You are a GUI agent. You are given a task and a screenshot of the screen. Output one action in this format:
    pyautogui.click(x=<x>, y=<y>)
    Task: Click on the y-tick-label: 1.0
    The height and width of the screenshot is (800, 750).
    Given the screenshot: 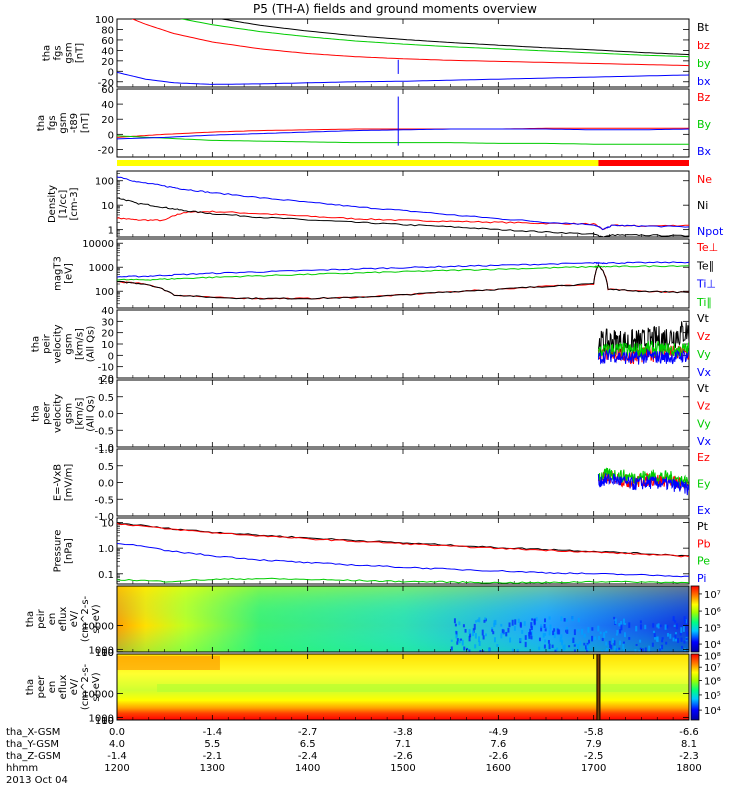 What is the action you would take?
    pyautogui.click(x=106, y=450)
    